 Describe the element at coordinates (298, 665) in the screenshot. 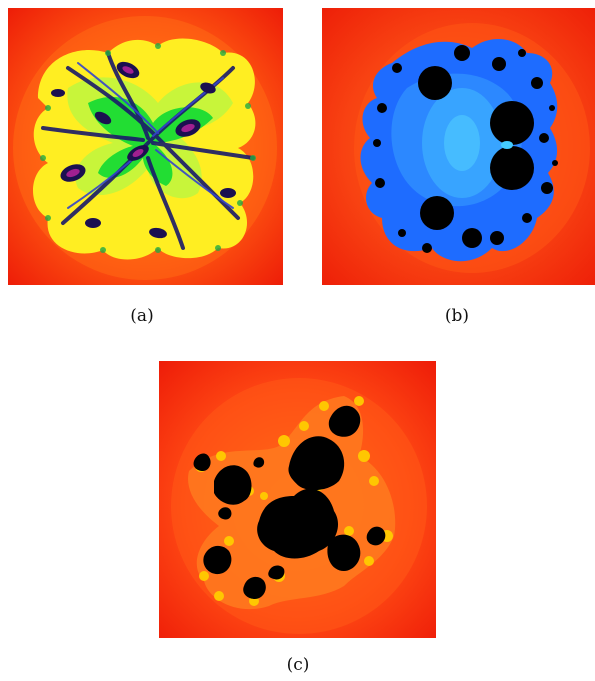

I see `caption-c: (c)` at that location.